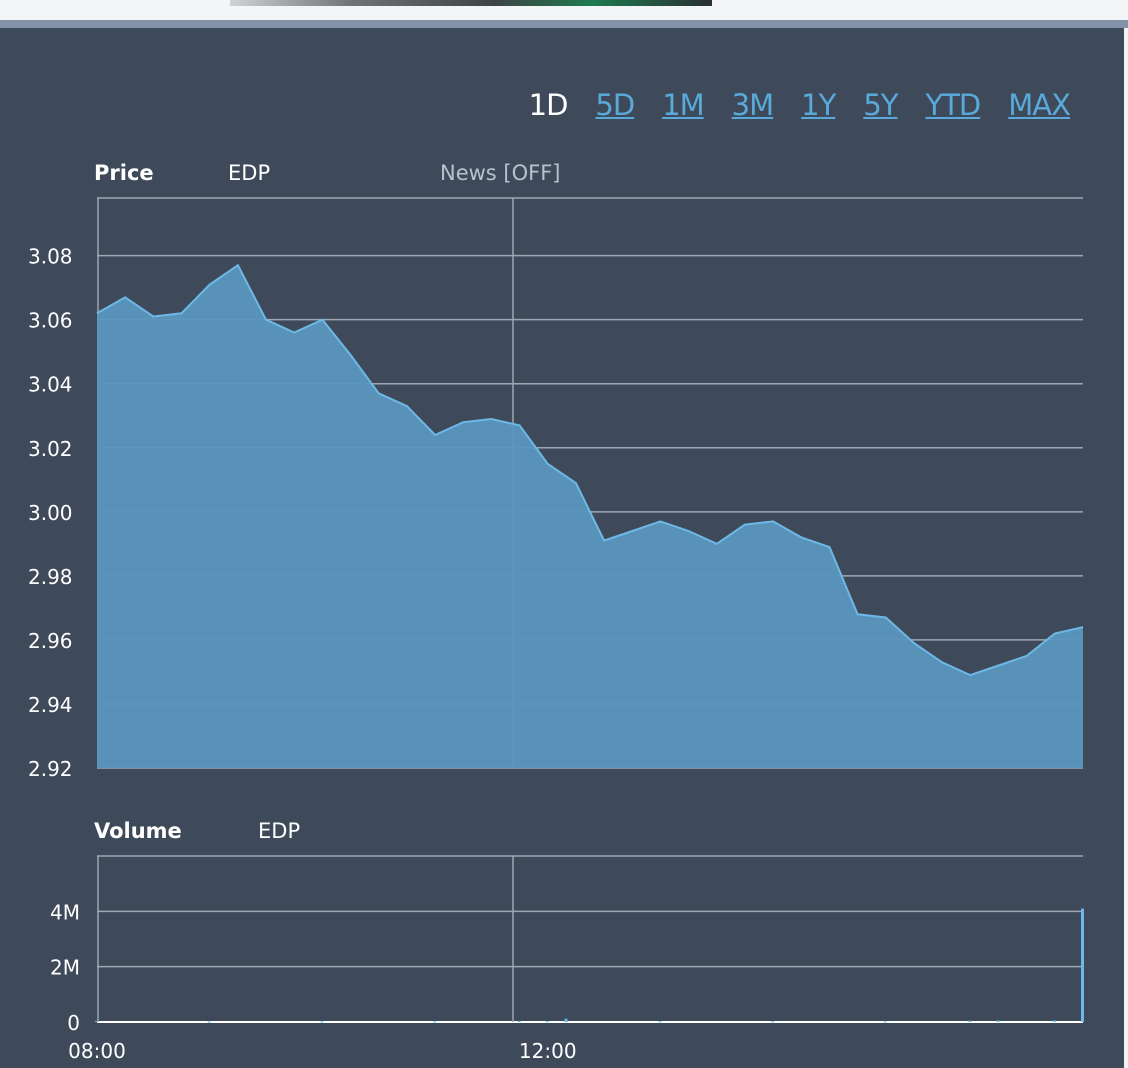  I want to click on price-y-tick: 2.98, so click(50, 577).